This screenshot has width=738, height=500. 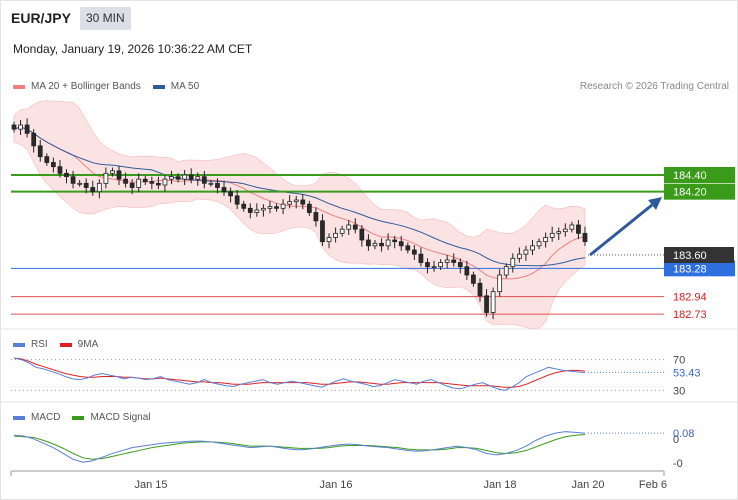 I want to click on timeframe-button: 30 MIN, so click(x=105, y=18).